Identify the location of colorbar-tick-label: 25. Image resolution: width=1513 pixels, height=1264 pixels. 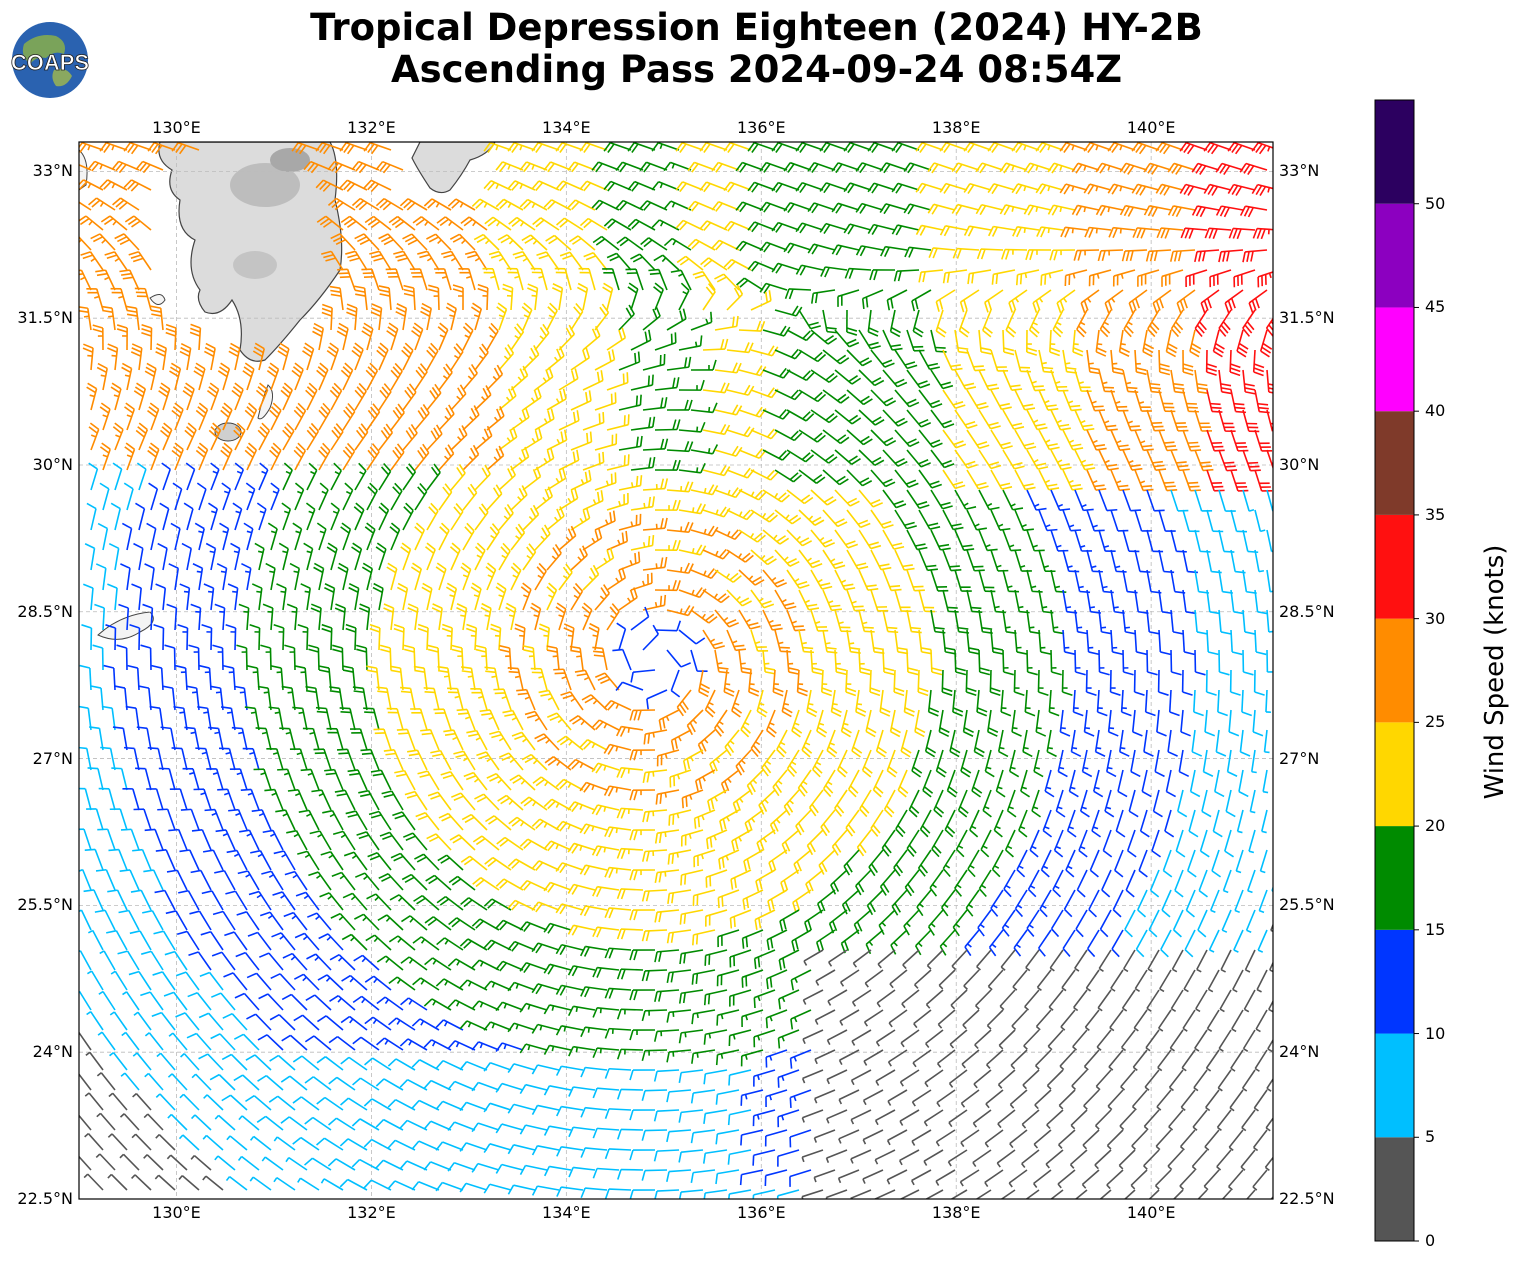
(1435, 722).